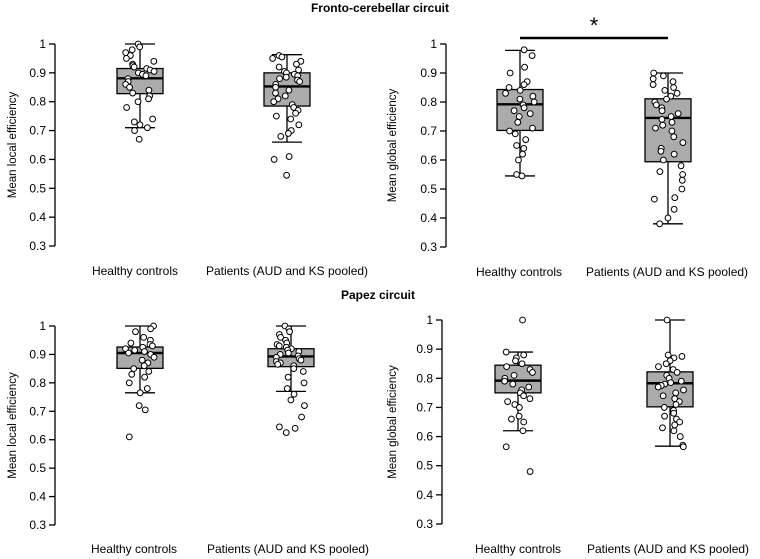 This screenshot has height=559, width=760. Describe the element at coordinates (668, 130) in the screenshot. I see `iqr-box` at that location.